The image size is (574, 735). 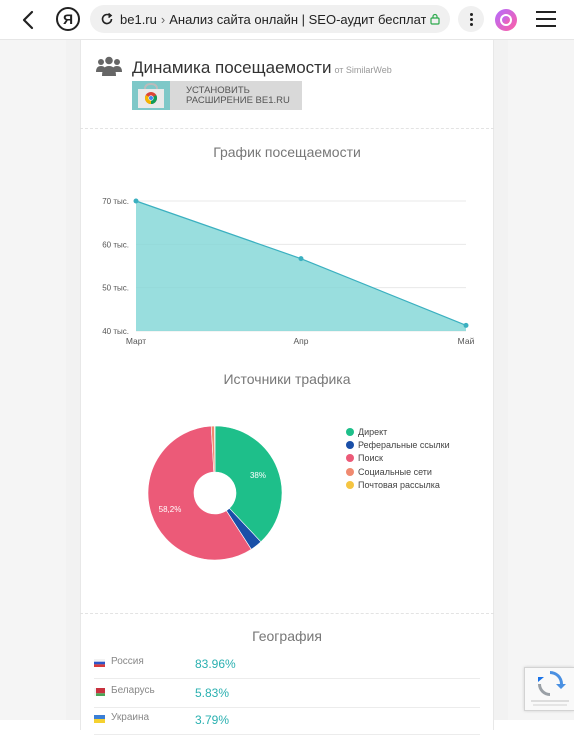 I want to click on alice-button, so click(x=506, y=20).